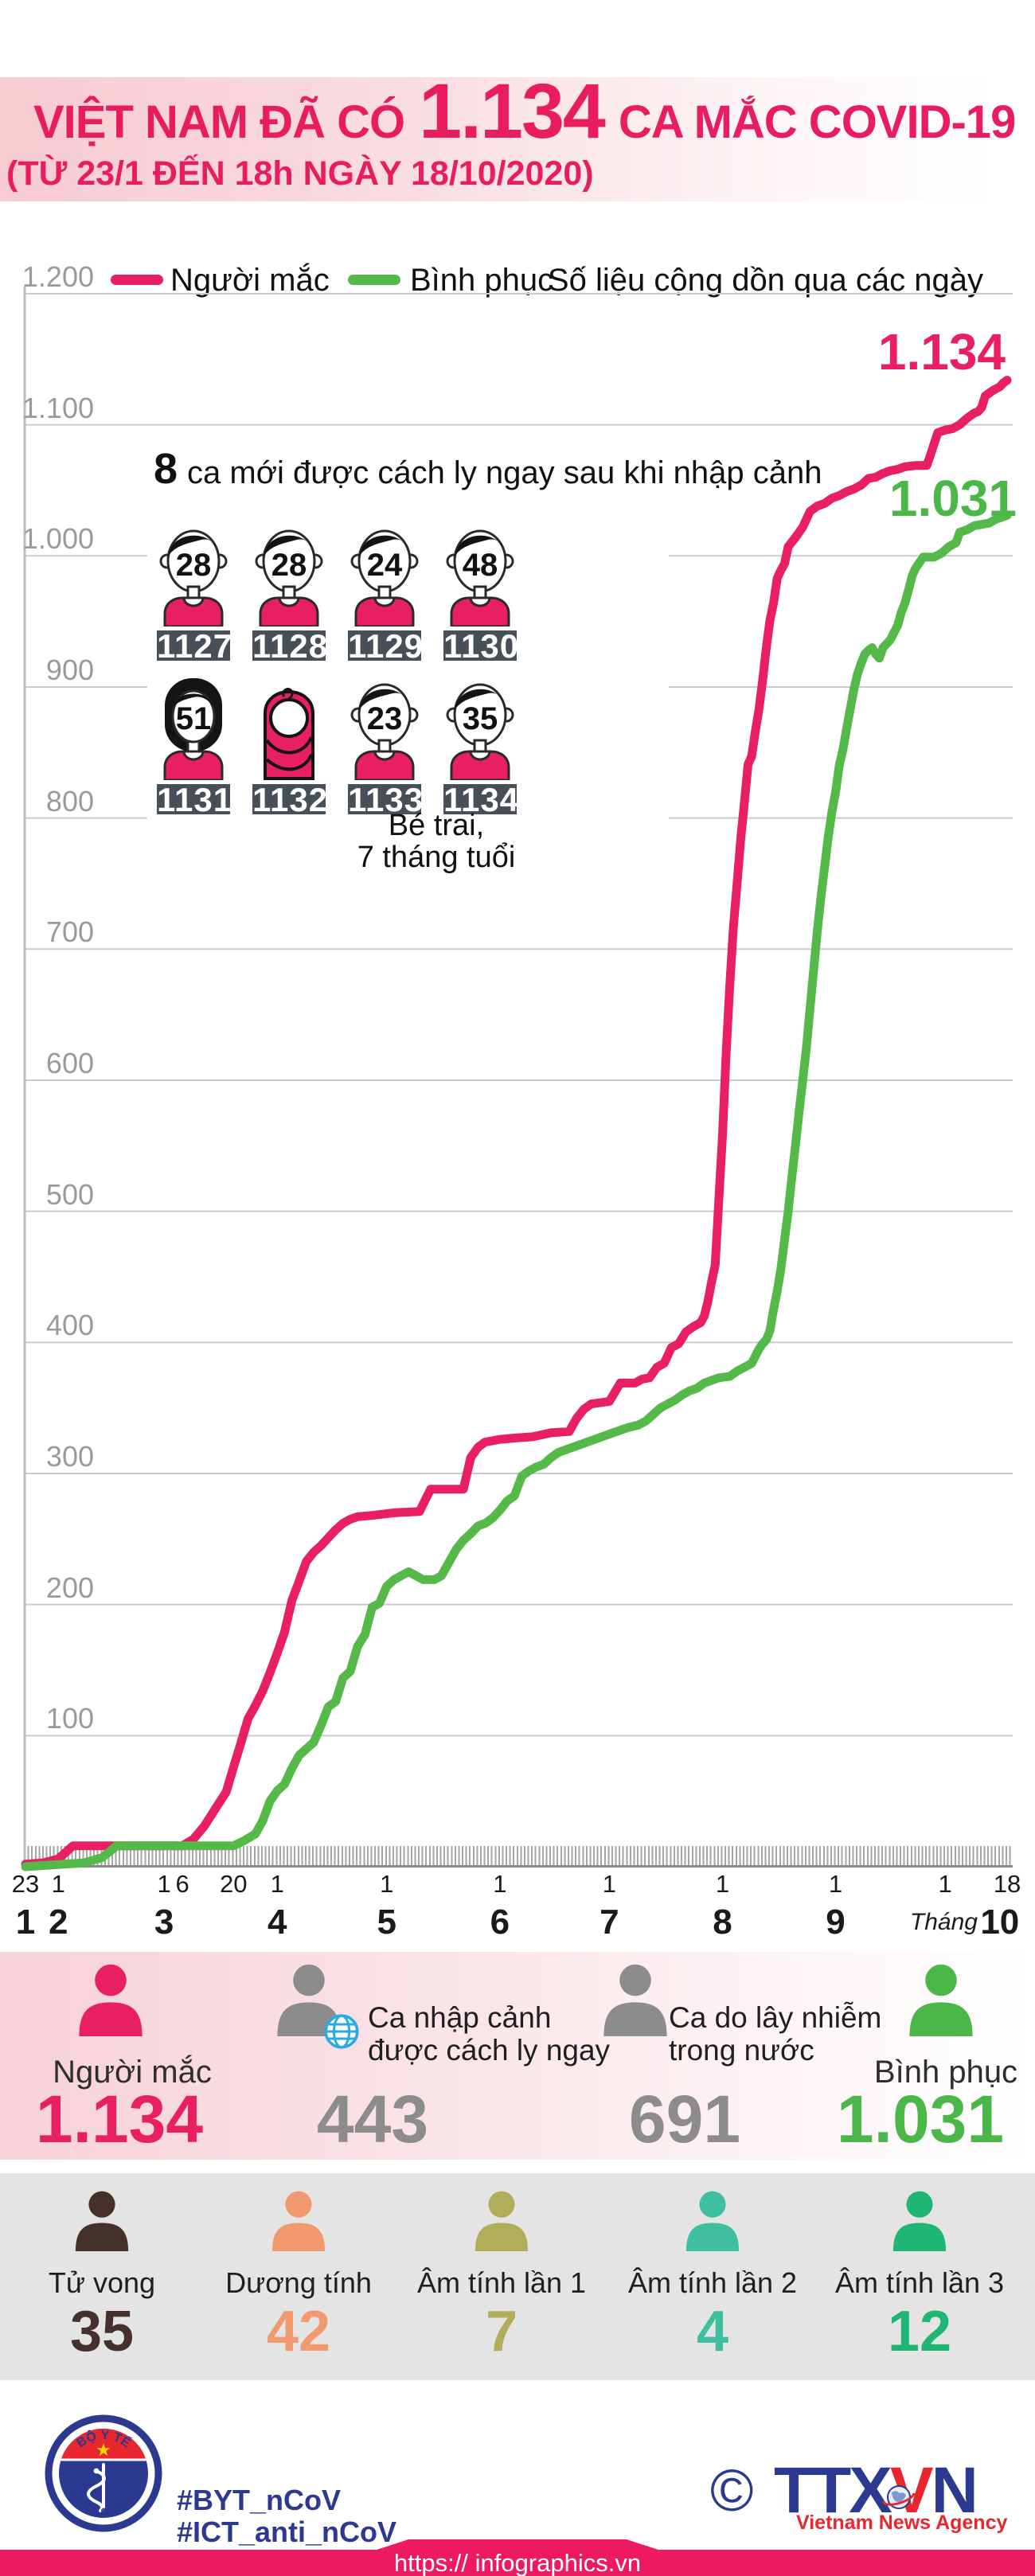  Describe the element at coordinates (182, 1884) in the screenshot. I see `x-day-label: 6` at that location.